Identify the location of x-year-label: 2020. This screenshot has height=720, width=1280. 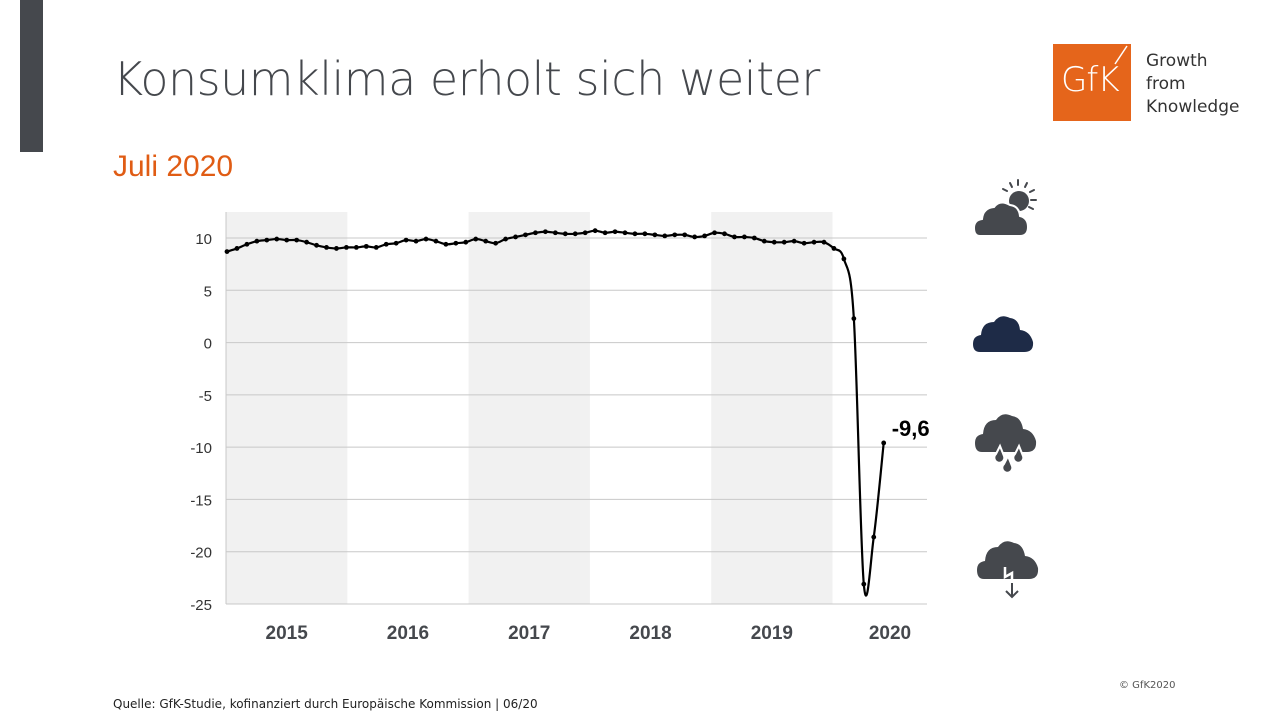
(890, 633).